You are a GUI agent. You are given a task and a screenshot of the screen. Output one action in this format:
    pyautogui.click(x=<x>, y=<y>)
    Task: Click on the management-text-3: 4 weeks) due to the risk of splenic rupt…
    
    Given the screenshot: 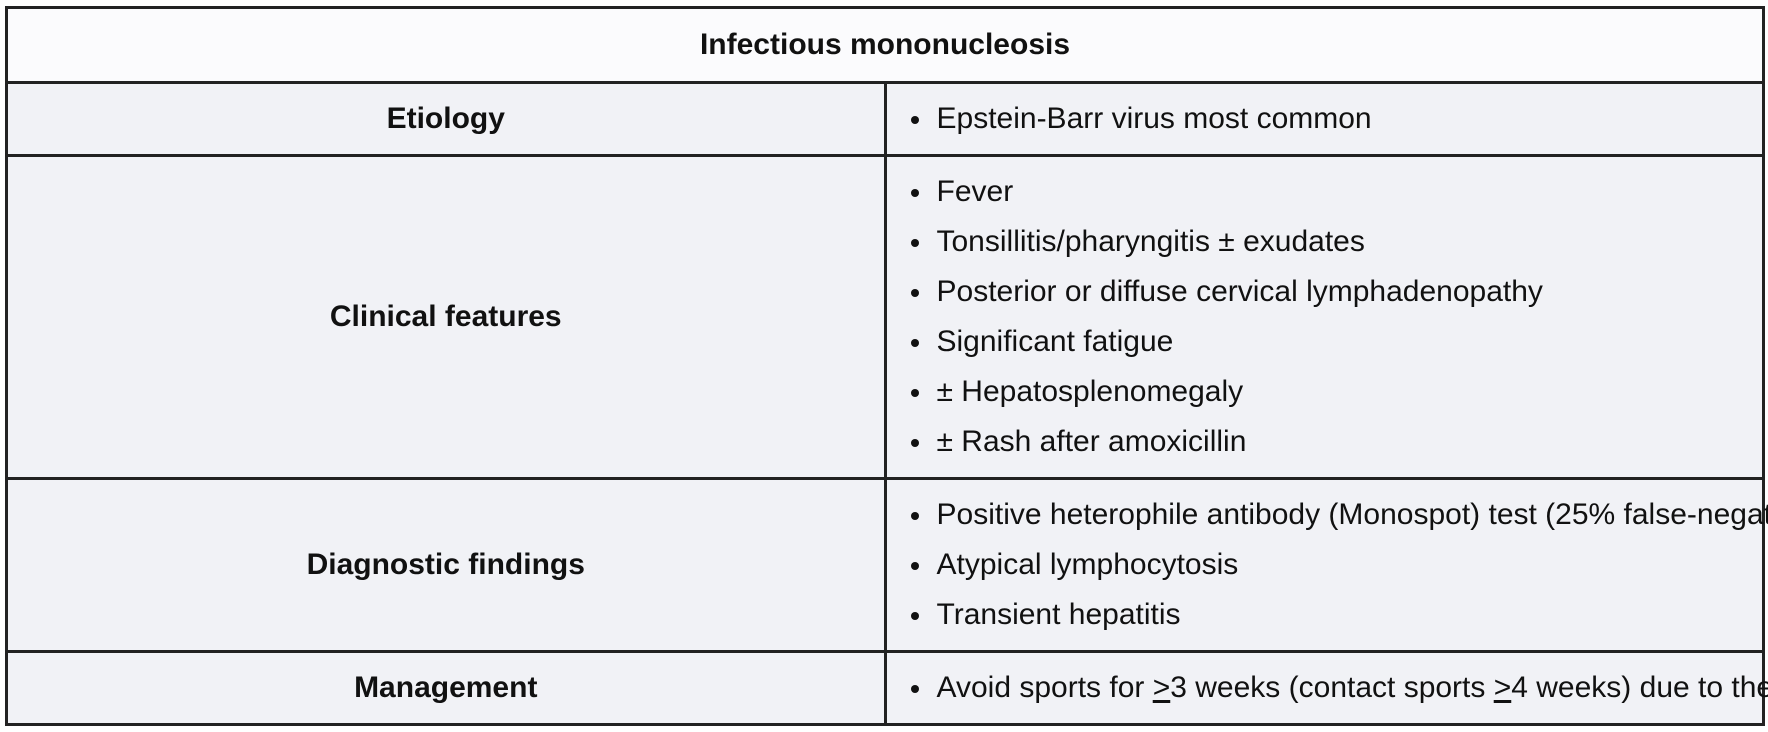 What is the action you would take?
    pyautogui.click(x=1639, y=687)
    